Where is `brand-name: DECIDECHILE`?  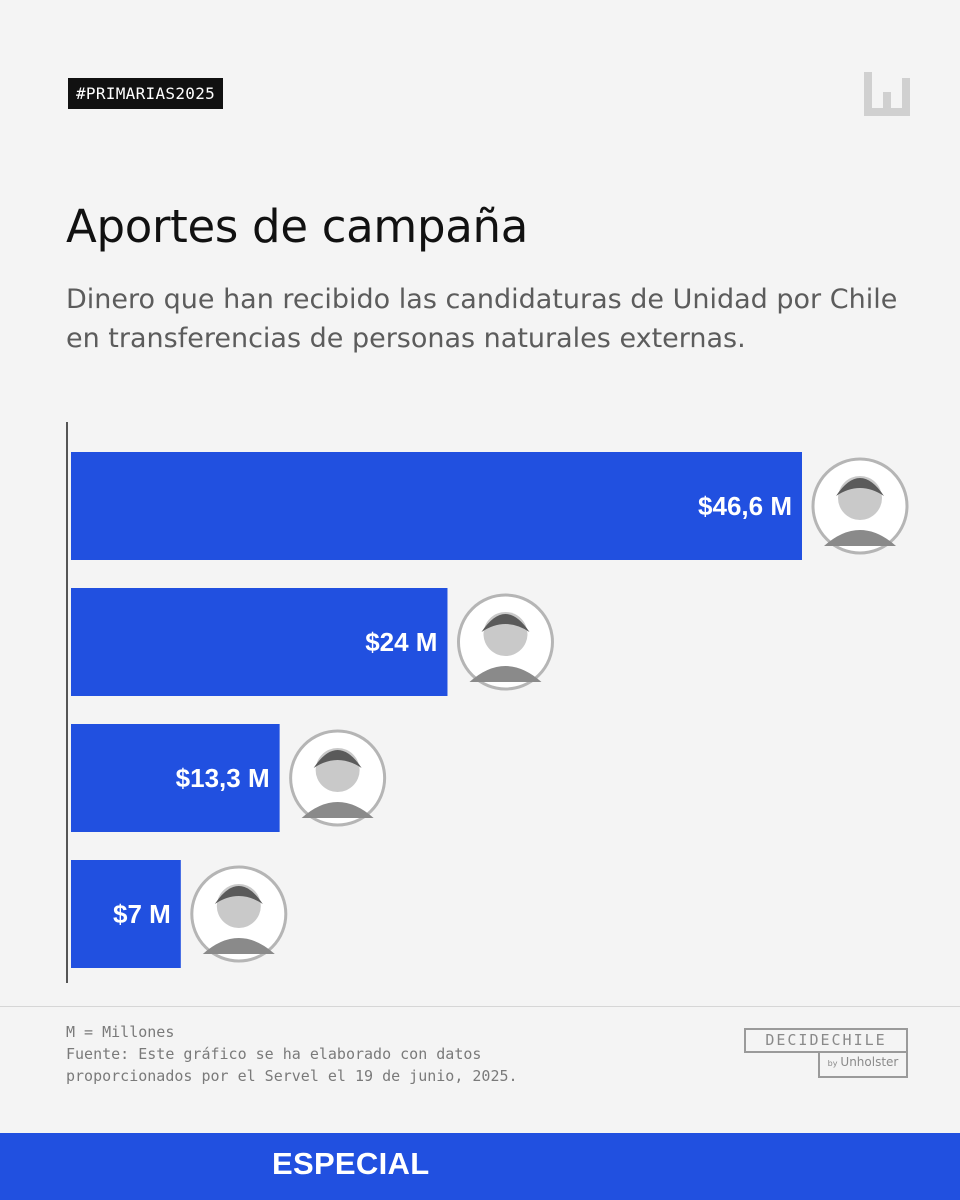
brand-name: DECIDECHILE is located at coordinates (826, 1040).